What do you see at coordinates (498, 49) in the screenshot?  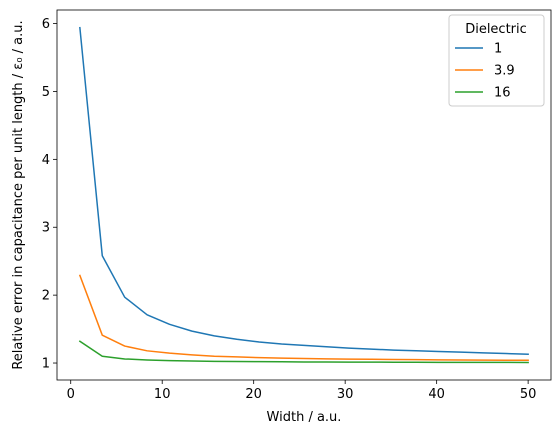 I see `legend-label: 1` at bounding box center [498, 49].